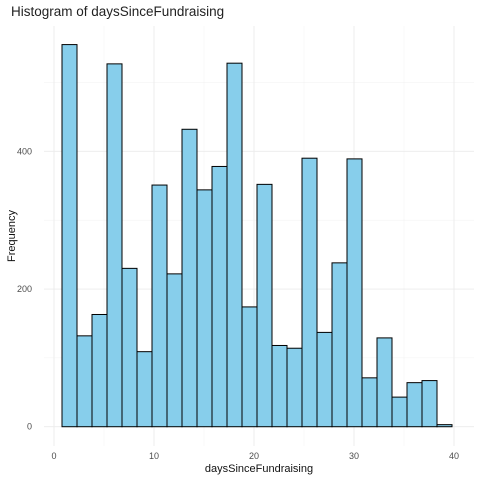 Image resolution: width=480 pixels, height=480 pixels. I want to click on y-tick-label: 0, so click(29, 427).